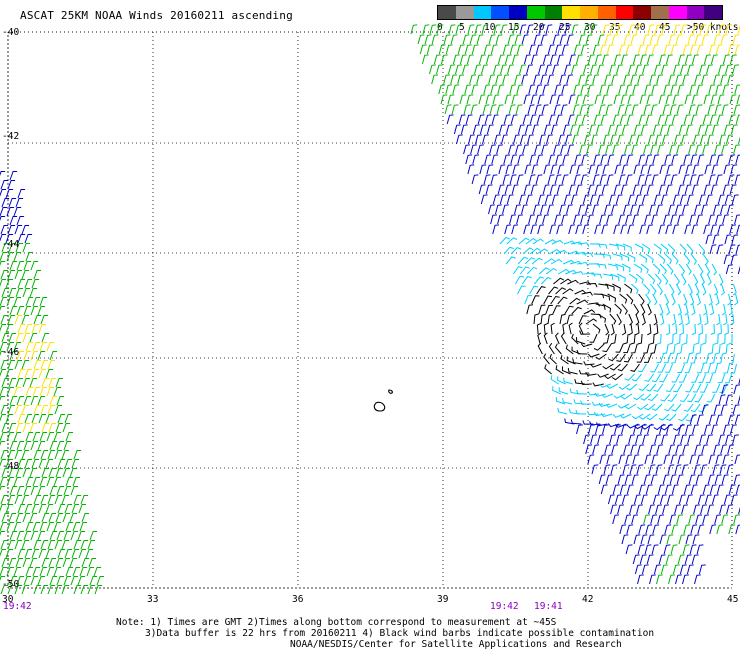  I want to click on legend-swatch, so click(660, 12).